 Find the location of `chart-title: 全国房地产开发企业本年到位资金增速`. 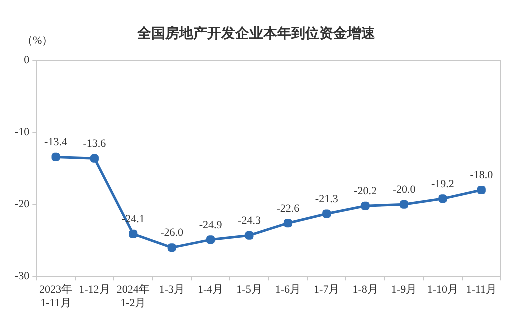

chart-title: 全国房地产开发企业本年到位资金增速 is located at coordinates (256, 33).